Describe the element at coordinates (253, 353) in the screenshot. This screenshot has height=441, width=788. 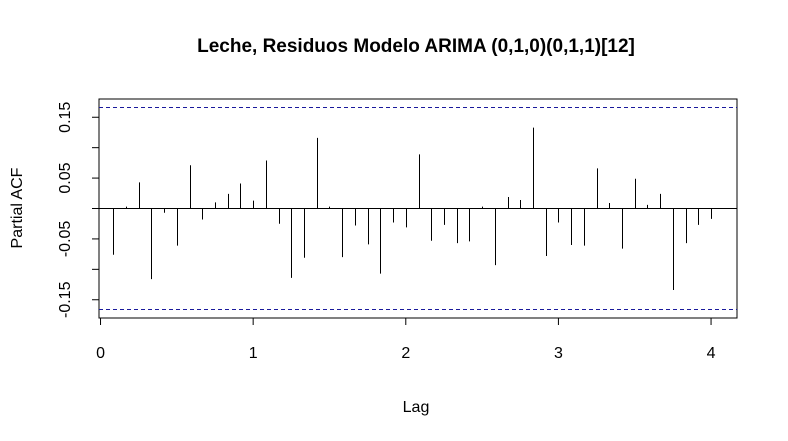
I see `x-tick-label: 1` at that location.